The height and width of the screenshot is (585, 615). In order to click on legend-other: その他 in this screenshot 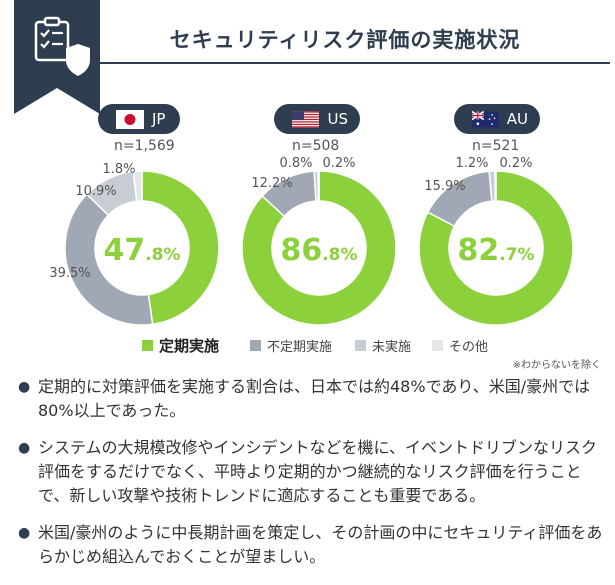, I will do `click(460, 345)`.